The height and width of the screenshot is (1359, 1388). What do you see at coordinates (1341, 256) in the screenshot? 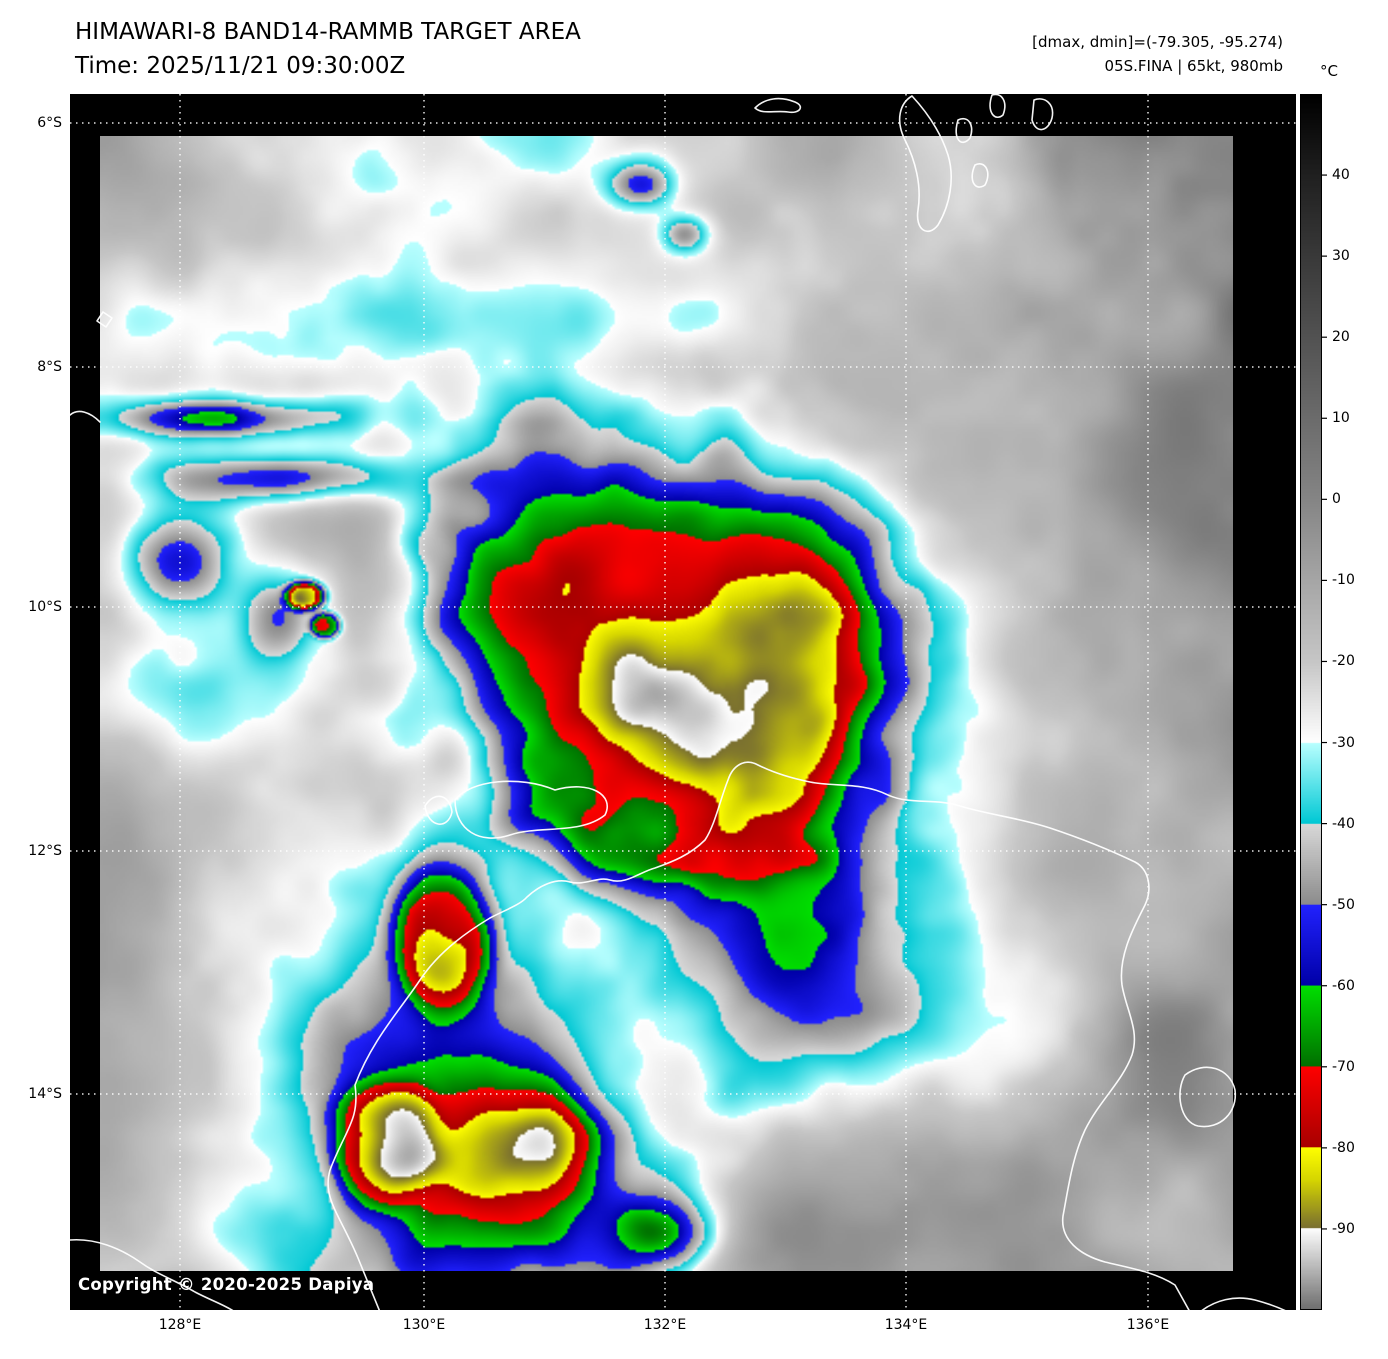
I see `colorbar-tick-label: 30` at bounding box center [1341, 256].